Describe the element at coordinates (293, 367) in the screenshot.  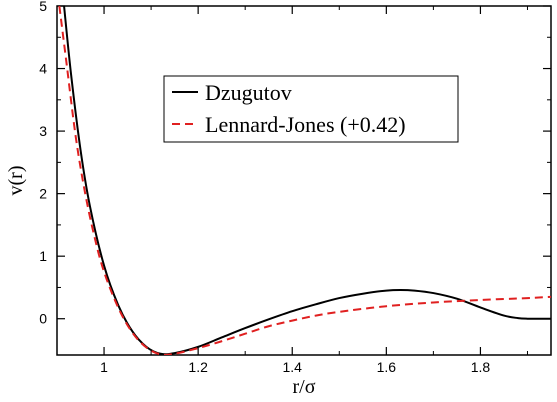
I see `x-tick-label: 1.4` at that location.